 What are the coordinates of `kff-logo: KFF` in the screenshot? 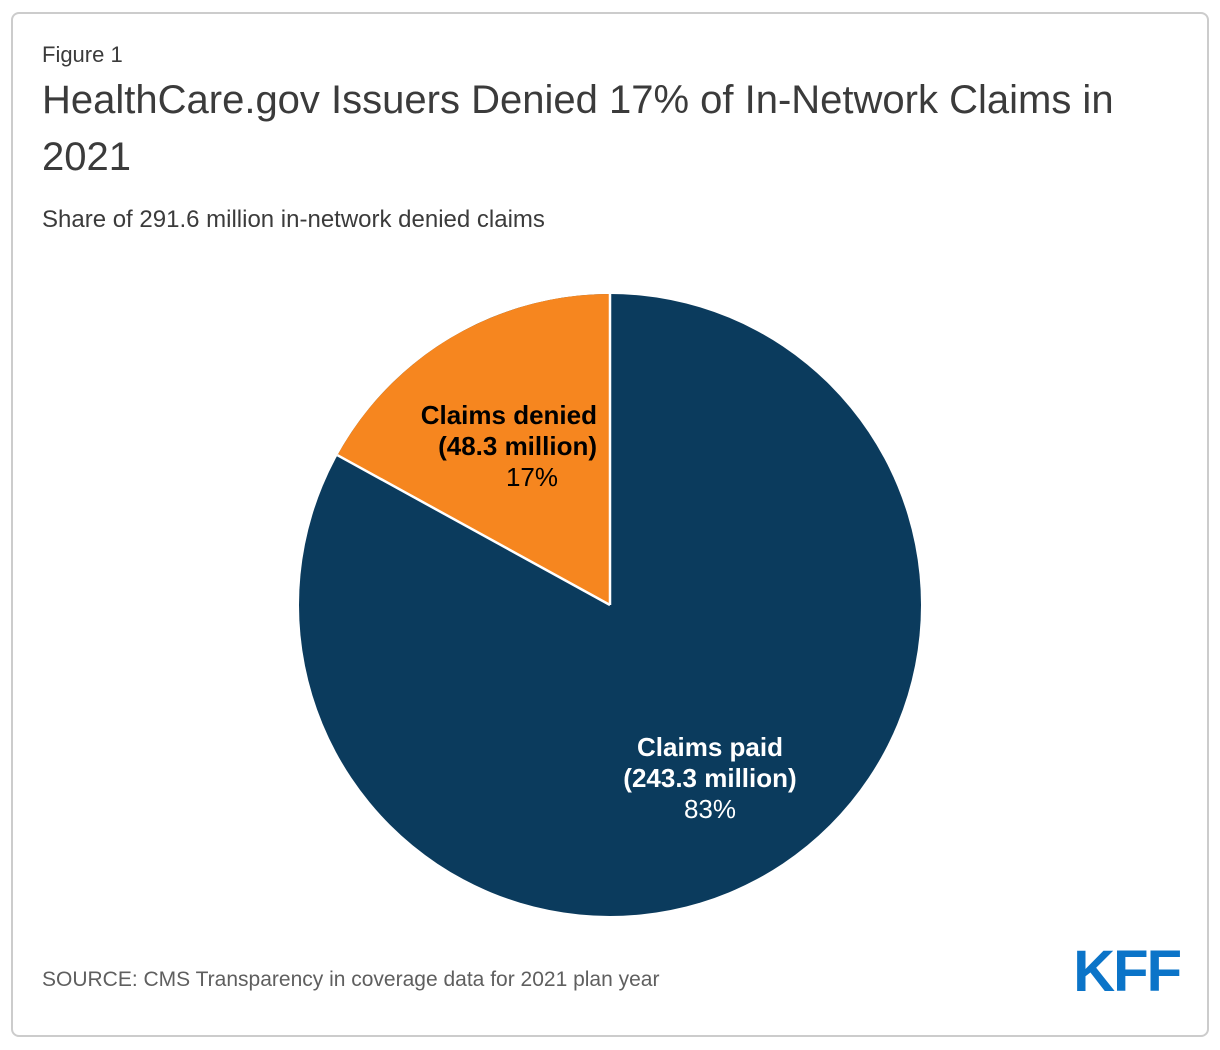 It's located at (1127, 971).